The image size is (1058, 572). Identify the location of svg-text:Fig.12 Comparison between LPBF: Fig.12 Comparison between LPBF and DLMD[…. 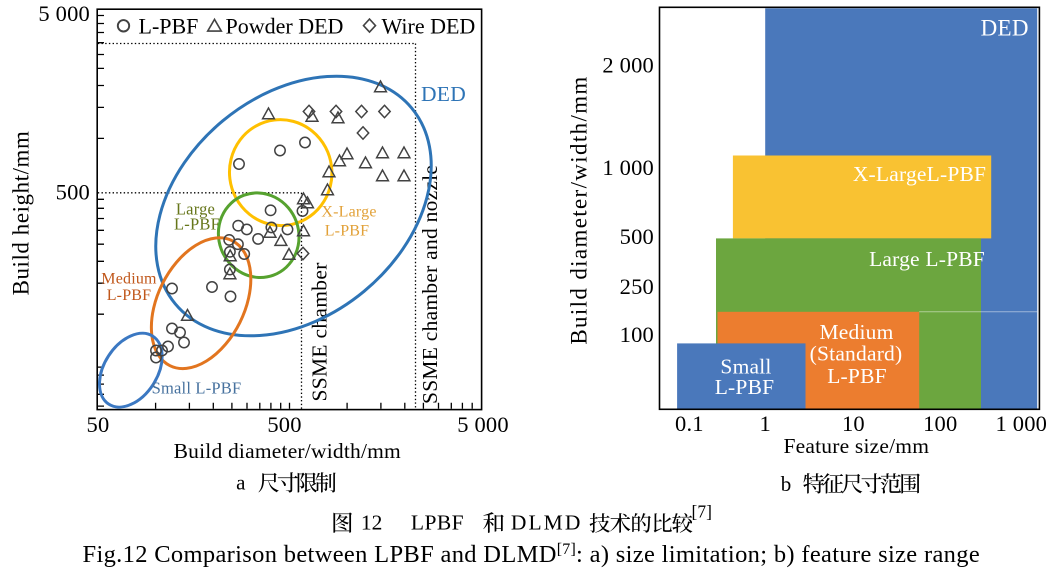
(532, 554).